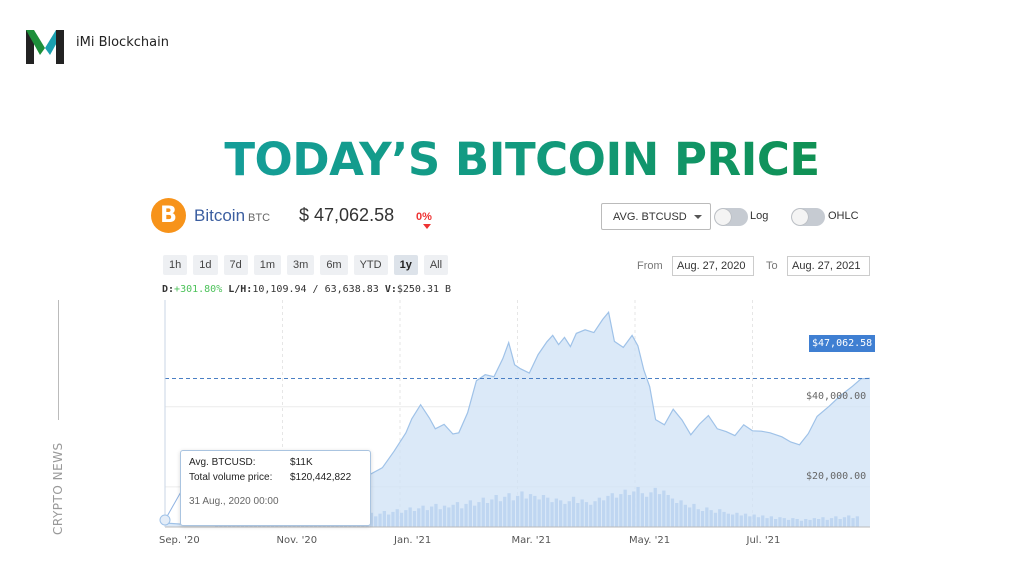 The height and width of the screenshot is (576, 1024). Describe the element at coordinates (836, 476) in the screenshot. I see `y-tick-label: $20,000.00` at that location.